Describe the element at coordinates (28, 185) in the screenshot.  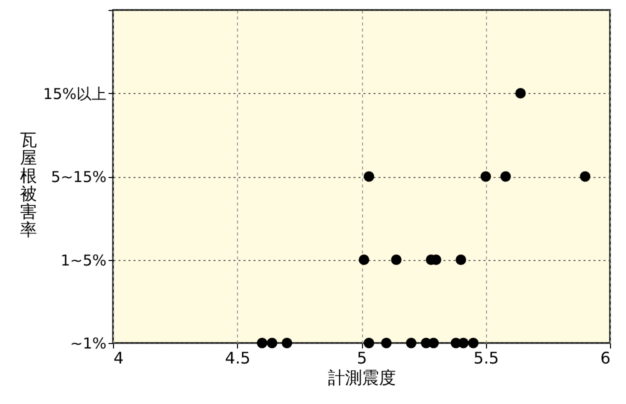
I see `y-axis-title: 瓦屋根被害率` at that location.